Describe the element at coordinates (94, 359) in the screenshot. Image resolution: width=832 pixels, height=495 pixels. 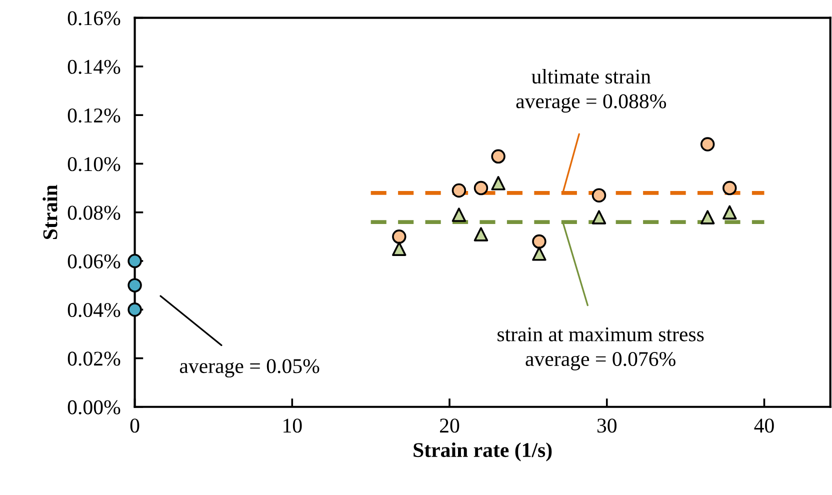
I see `y-tick-label: 0.02%` at that location.